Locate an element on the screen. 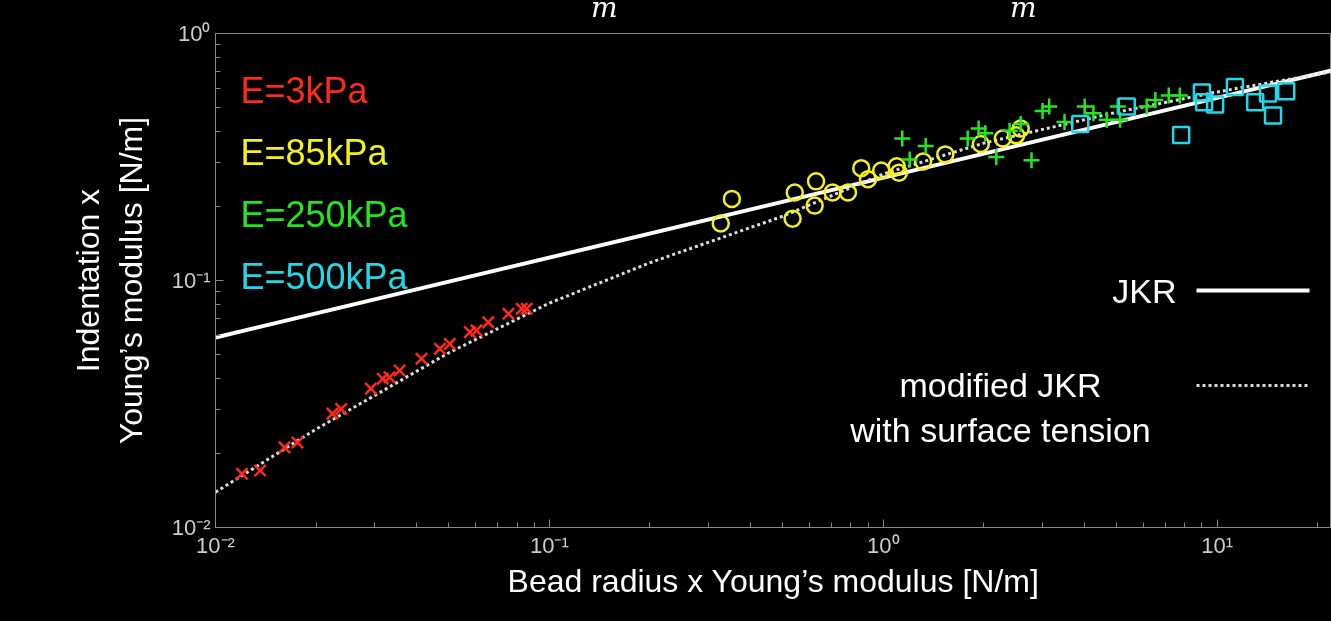 This screenshot has width=1331, height=621. text: E=3kPa is located at coordinates (304, 90).